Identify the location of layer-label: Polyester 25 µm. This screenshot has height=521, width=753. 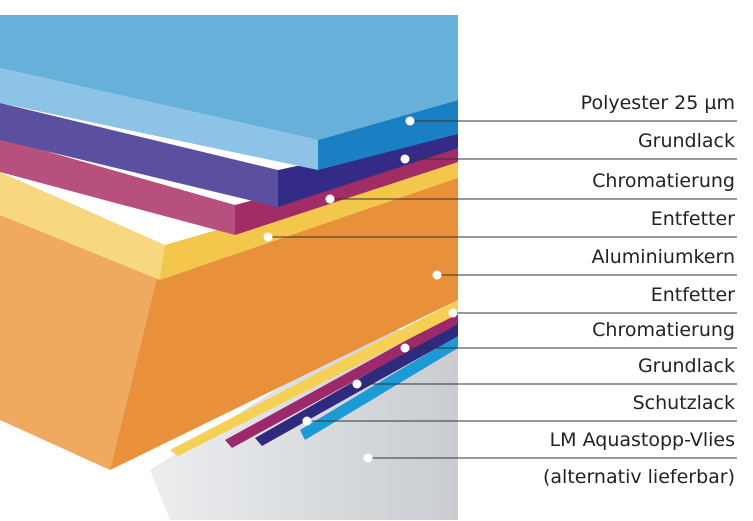
(658, 103).